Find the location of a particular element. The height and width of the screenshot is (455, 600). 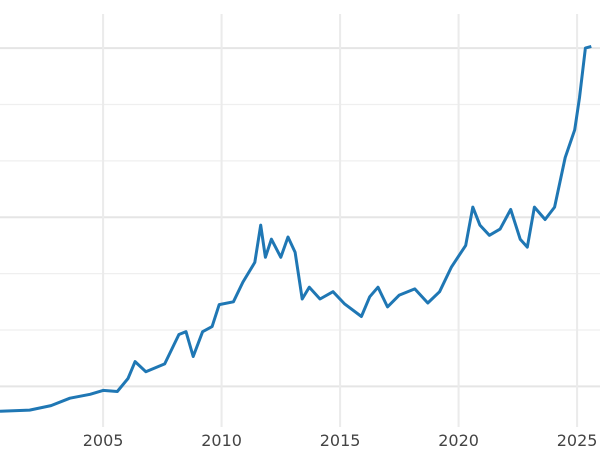

x-tick-label: 2005 is located at coordinates (103, 440).